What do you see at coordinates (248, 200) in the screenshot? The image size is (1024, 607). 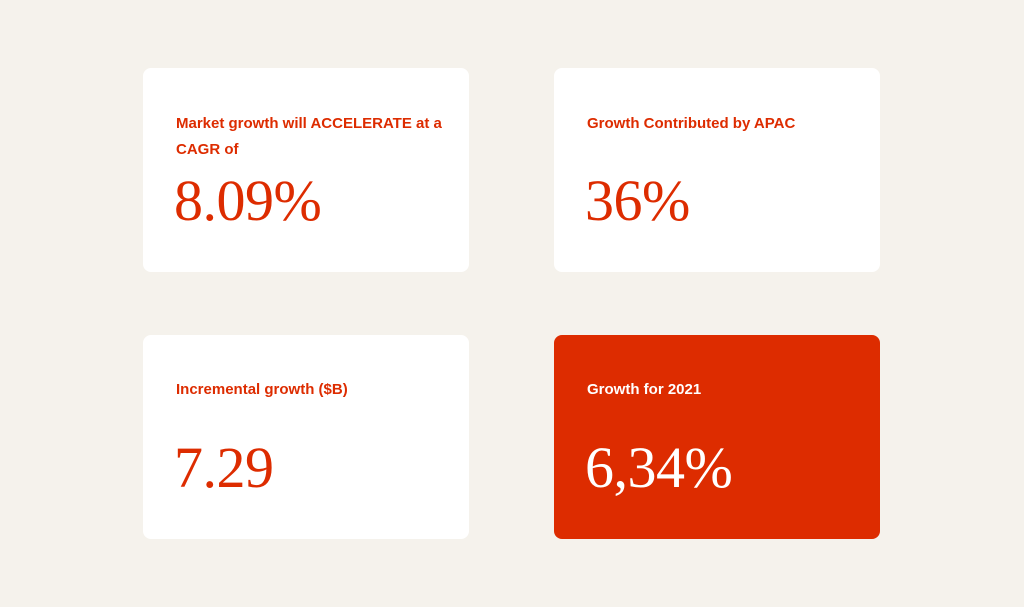 I see `stat-value-cagr: 8.09%` at bounding box center [248, 200].